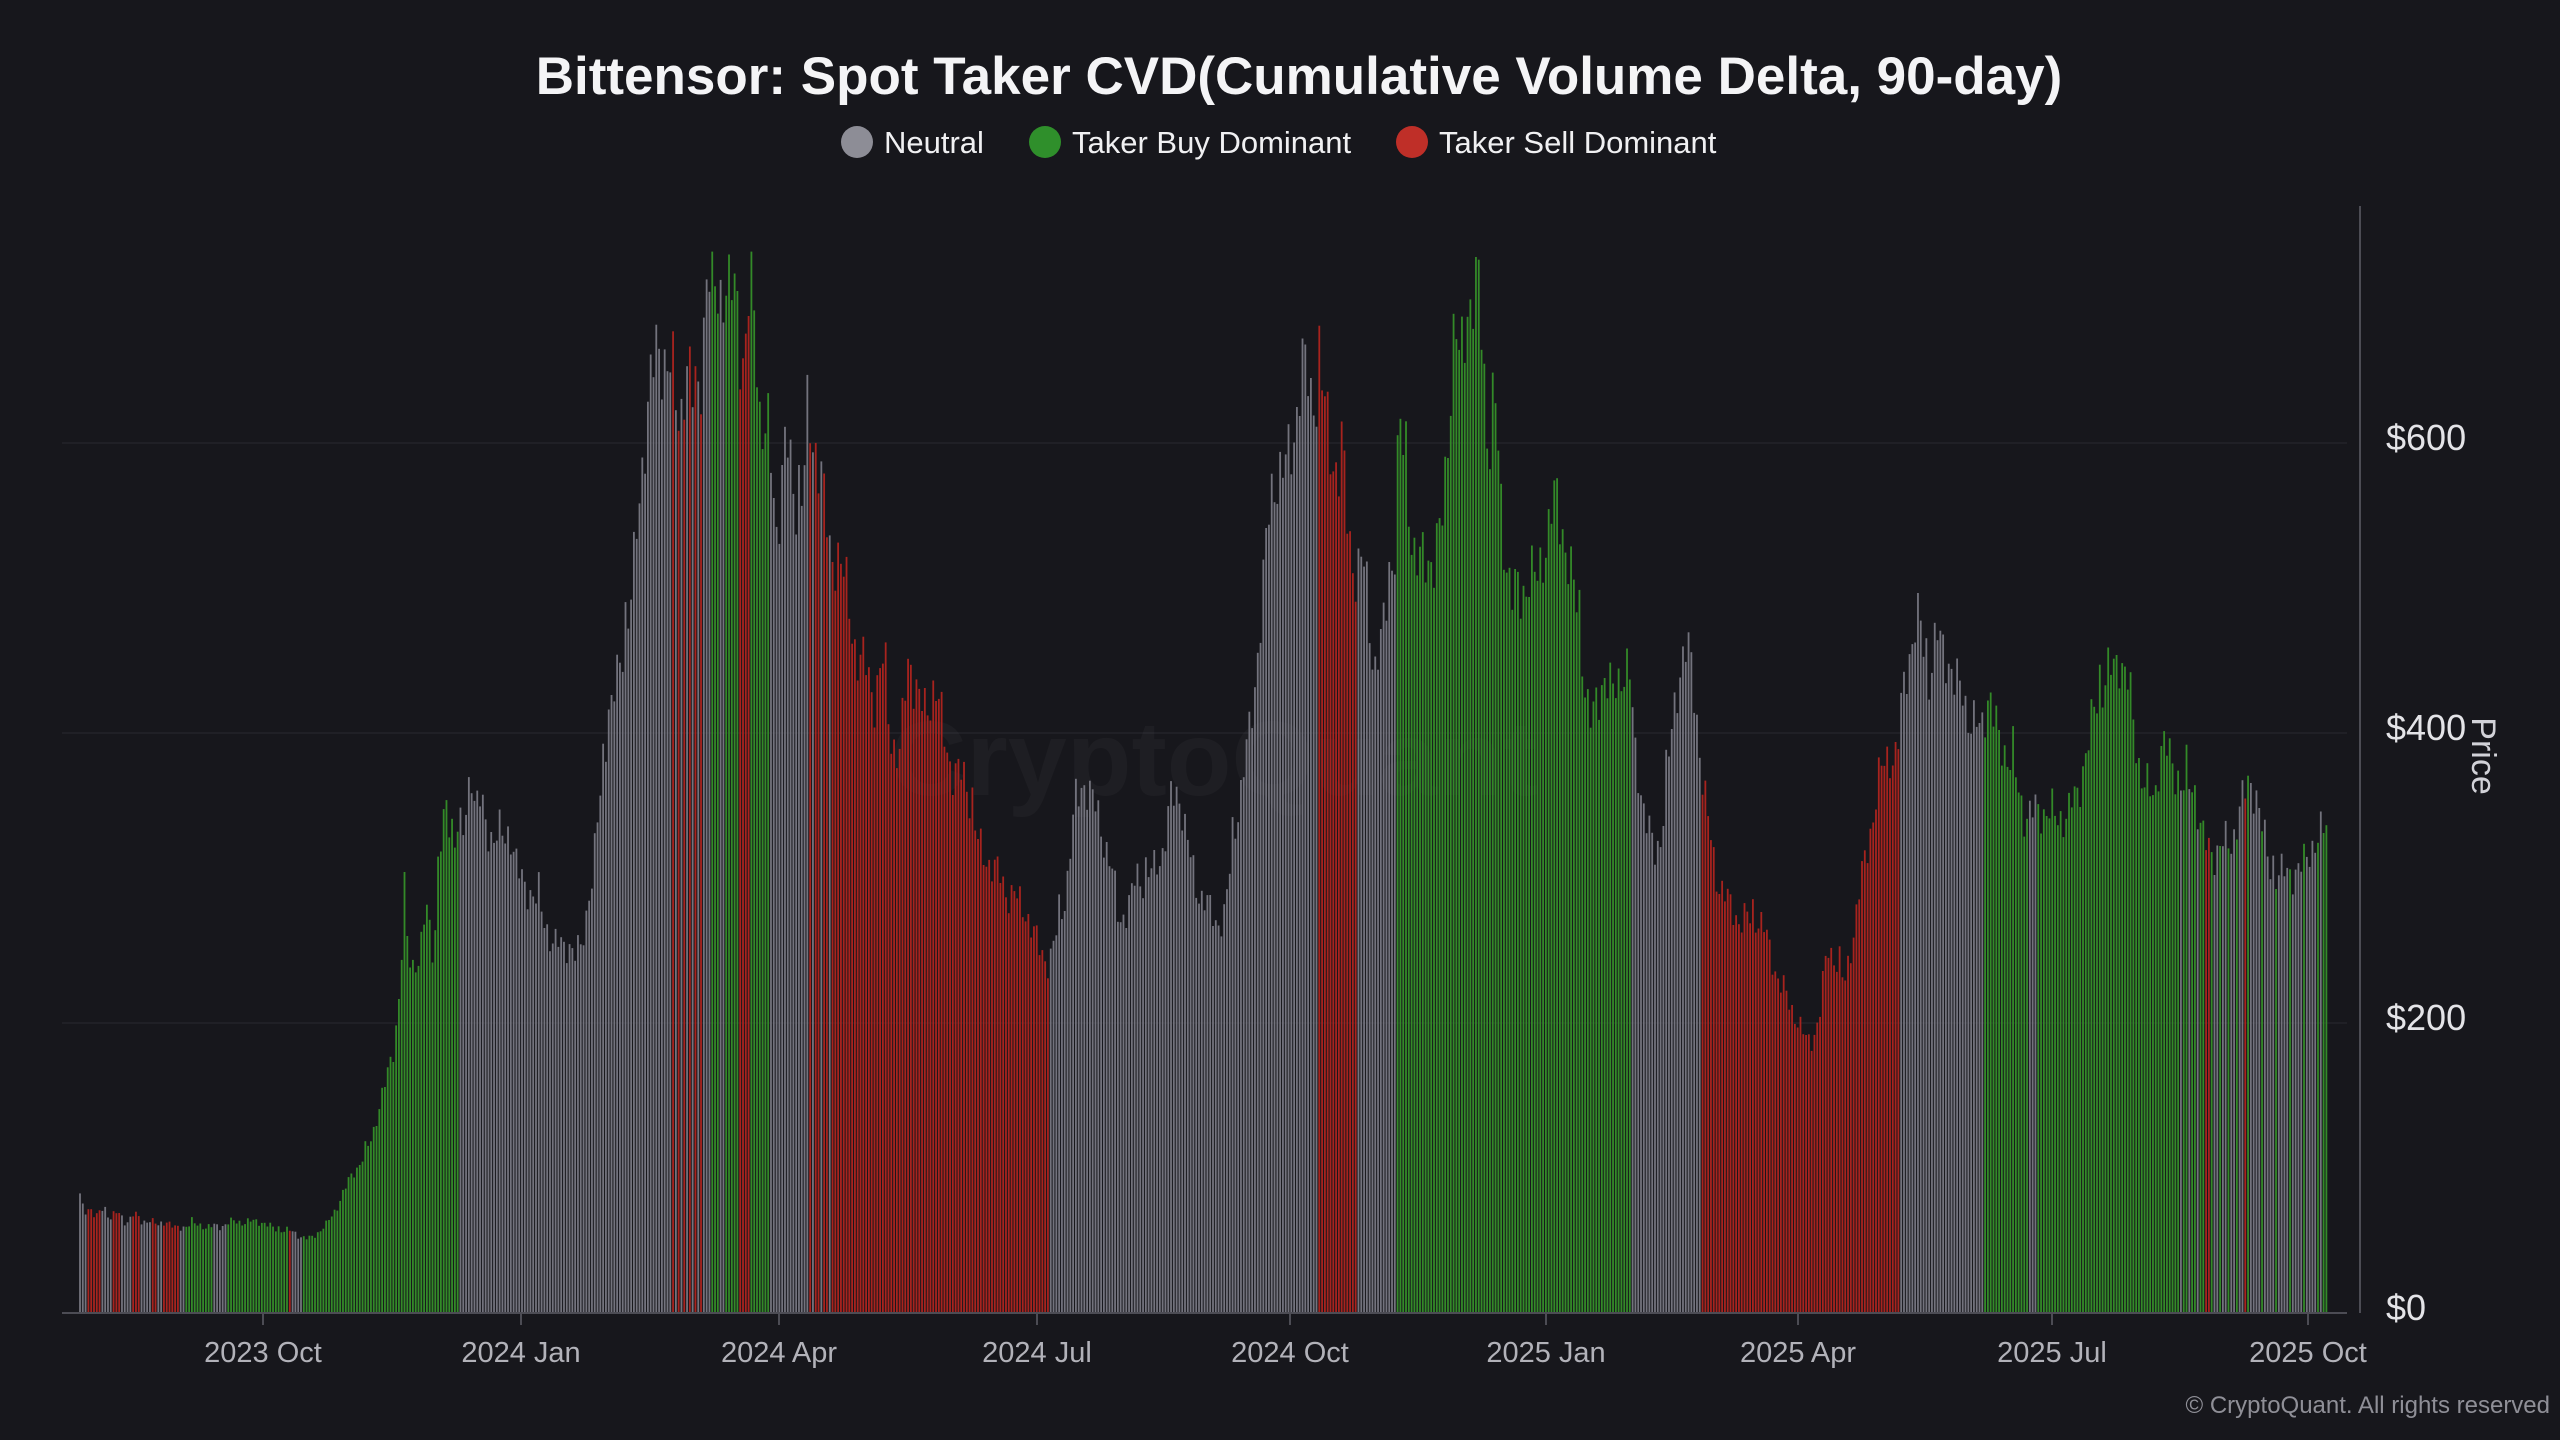  Describe the element at coordinates (1290, 1353) in the screenshot. I see `svg-text: 2024 Oct` at that location.